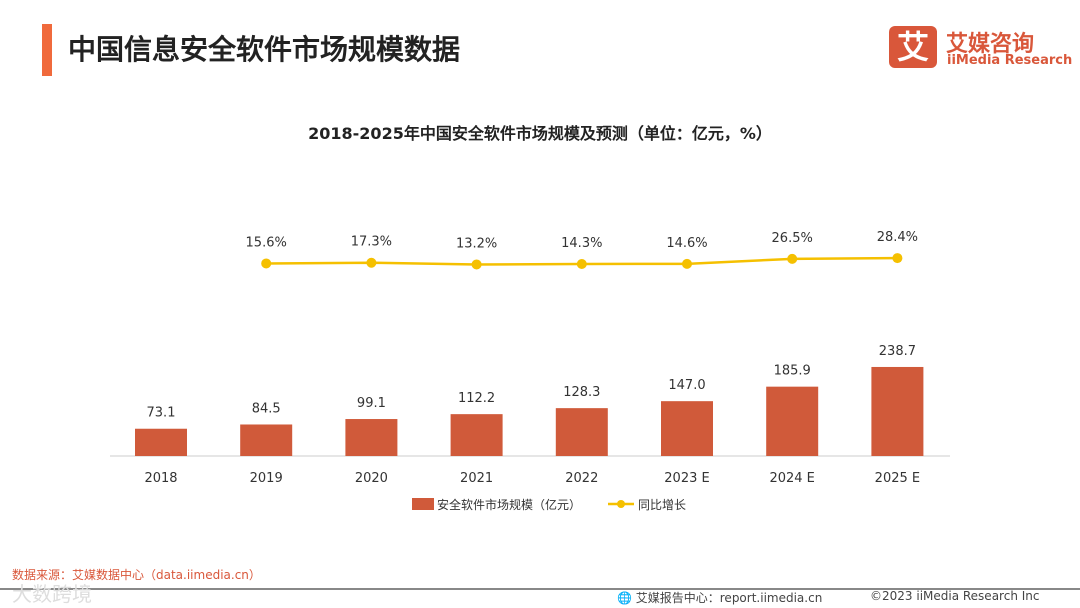  I want to click on growth-label: 14.3%, so click(581, 243).